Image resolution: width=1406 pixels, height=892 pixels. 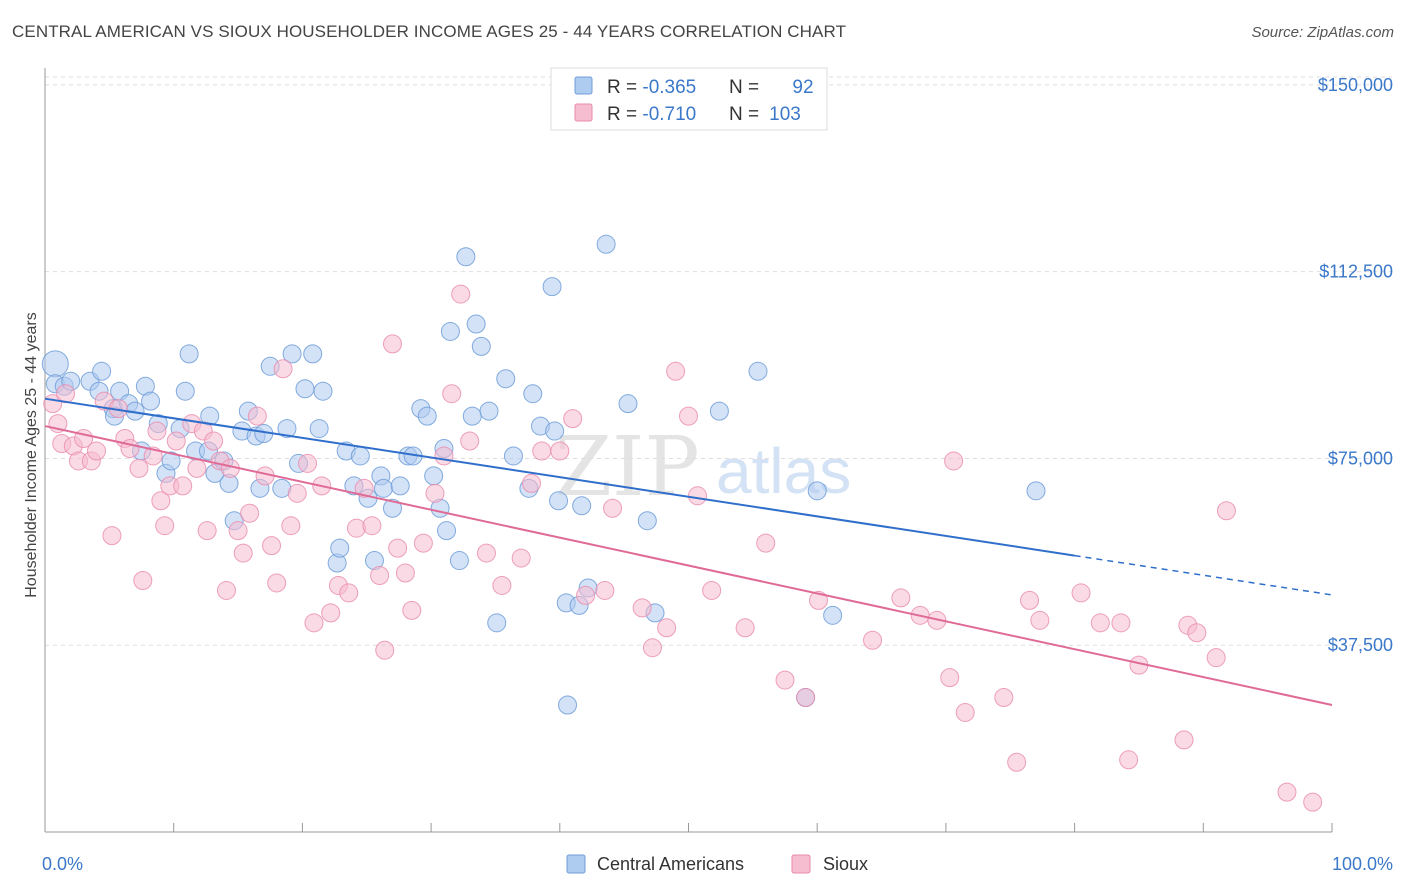 I want to click on y-tick-label-1: $75,000, so click(x=1360, y=458).